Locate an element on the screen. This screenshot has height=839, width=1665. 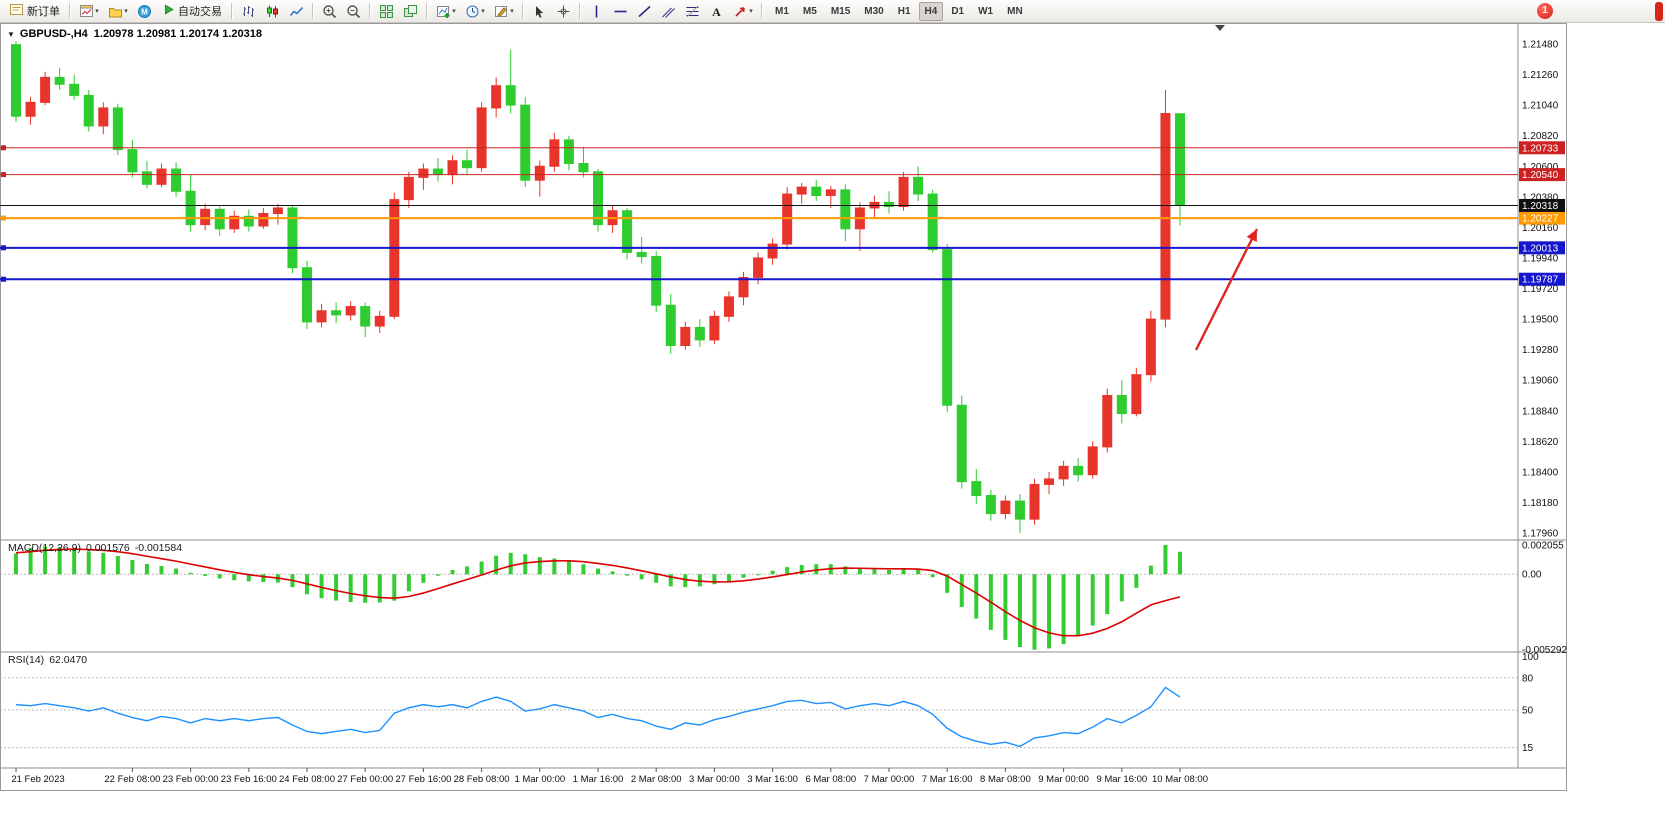
price-axis-label: 1.20820 is located at coordinates (1540, 136).